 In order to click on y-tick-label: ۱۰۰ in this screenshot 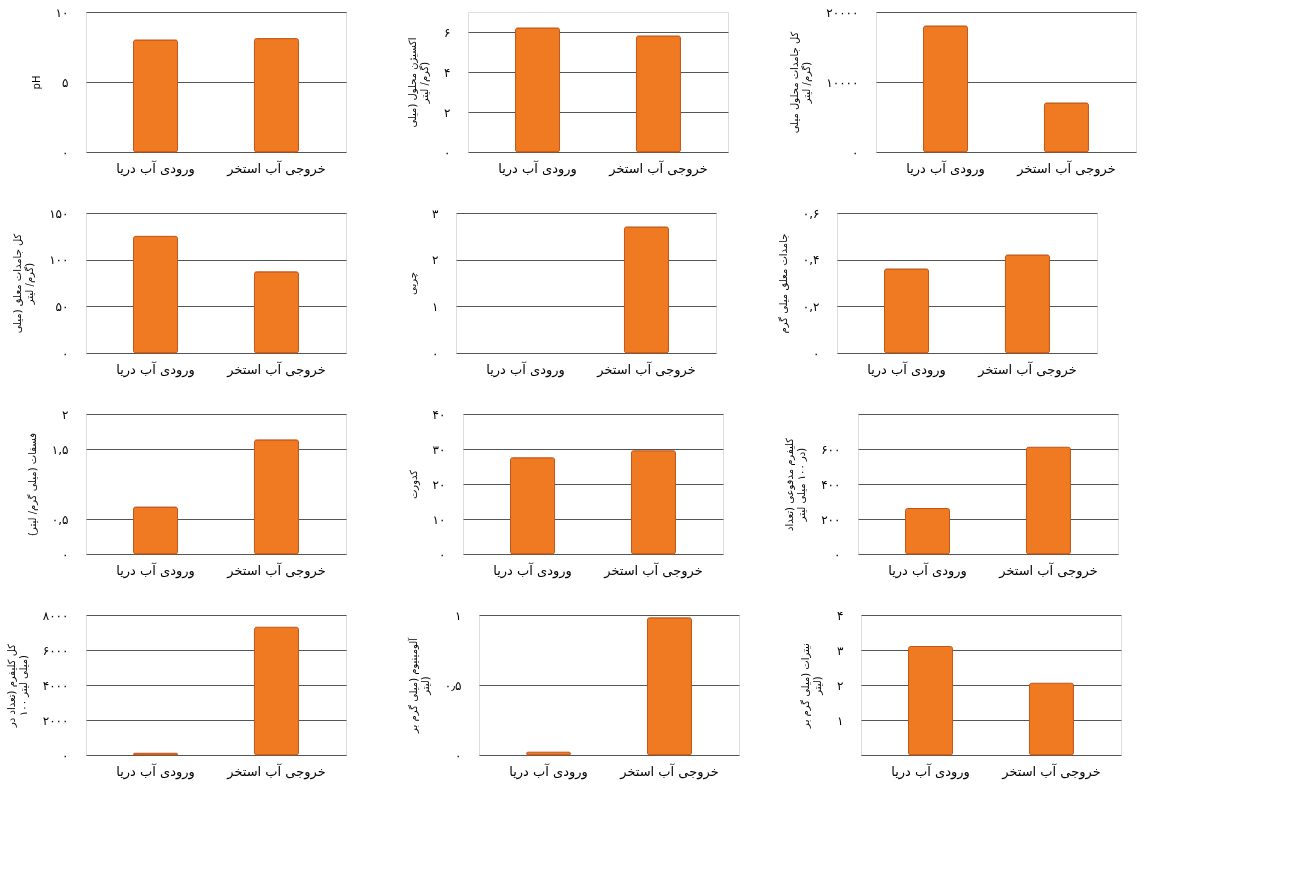, I will do `click(59, 260)`.